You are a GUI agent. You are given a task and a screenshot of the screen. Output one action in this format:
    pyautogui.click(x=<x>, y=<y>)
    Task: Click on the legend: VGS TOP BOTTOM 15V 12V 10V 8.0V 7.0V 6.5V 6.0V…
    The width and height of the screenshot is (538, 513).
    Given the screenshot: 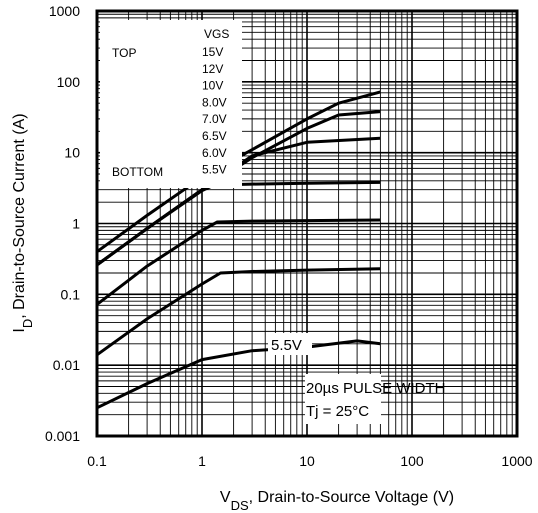 What is the action you would take?
    pyautogui.click(x=171, y=104)
    